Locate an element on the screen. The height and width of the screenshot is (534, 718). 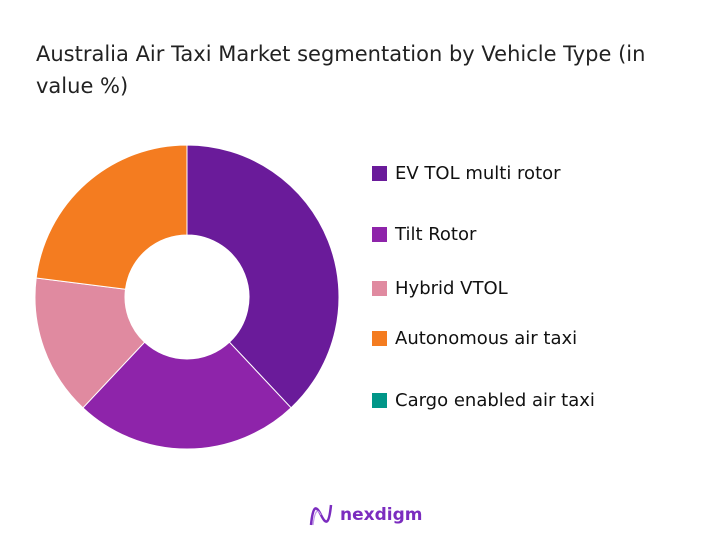
legend-label: Autonomous air taxi is located at coordinates (486, 338).